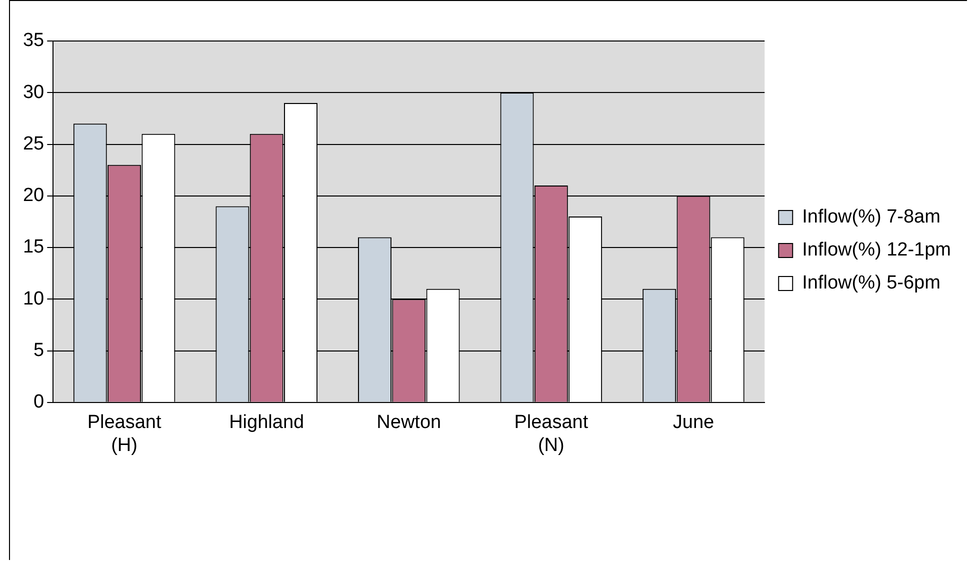 This screenshot has width=968, height=561. What do you see at coordinates (33, 247) in the screenshot?
I see `y-tick-label: 15` at bounding box center [33, 247].